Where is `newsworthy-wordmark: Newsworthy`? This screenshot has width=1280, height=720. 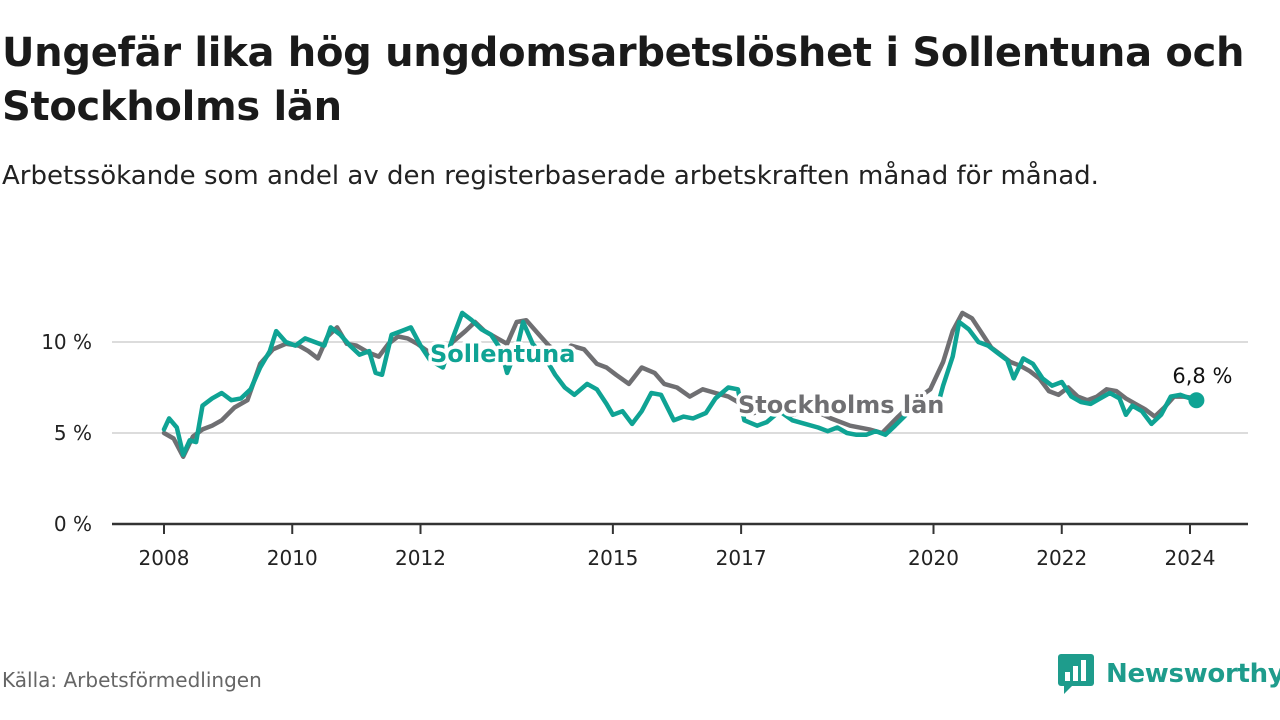 newsworthy-wordmark: Newsworthy is located at coordinates (1193, 674).